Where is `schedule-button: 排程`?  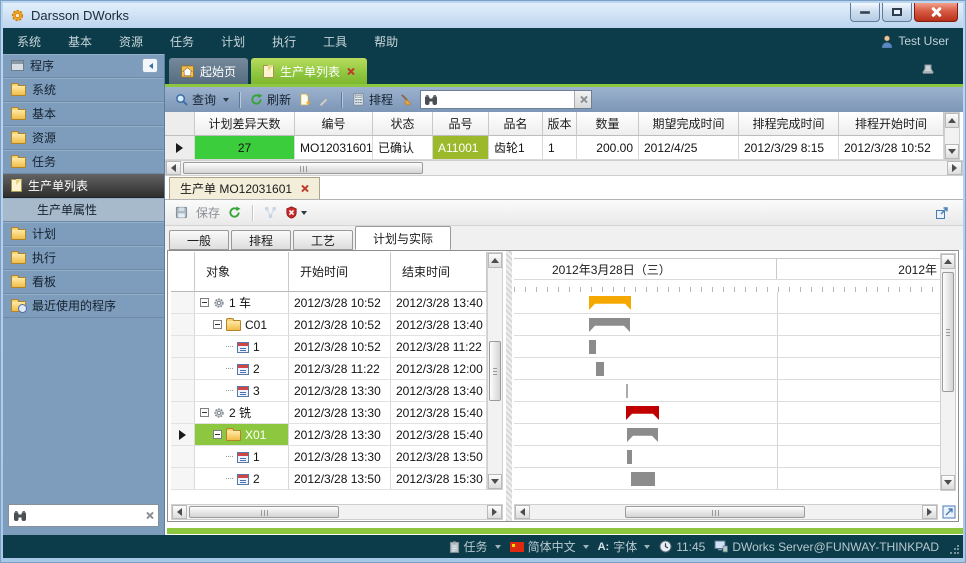
schedule-button: 排程 is located at coordinates (372, 99).